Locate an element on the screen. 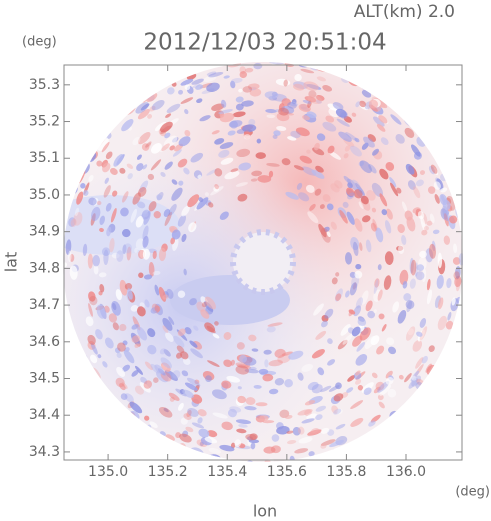 The width and height of the screenshot is (491, 521). x-tick-label: 135.8 is located at coordinates (346, 472).